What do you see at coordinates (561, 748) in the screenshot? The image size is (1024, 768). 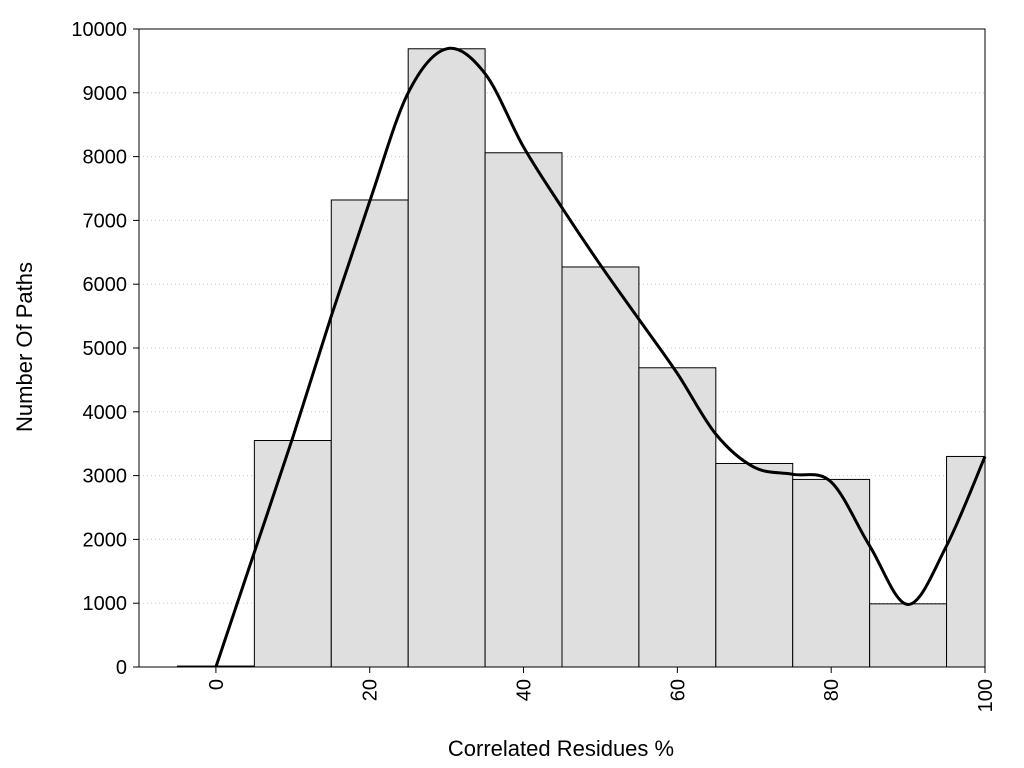 I see `x-axis-label: Correlated Residues %` at bounding box center [561, 748].